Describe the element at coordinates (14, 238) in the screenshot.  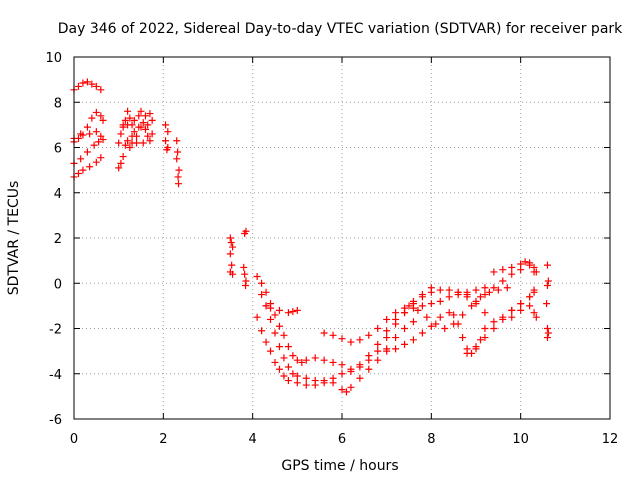
I see `y-axis-label: SDTVAR / TECUs` at that location.